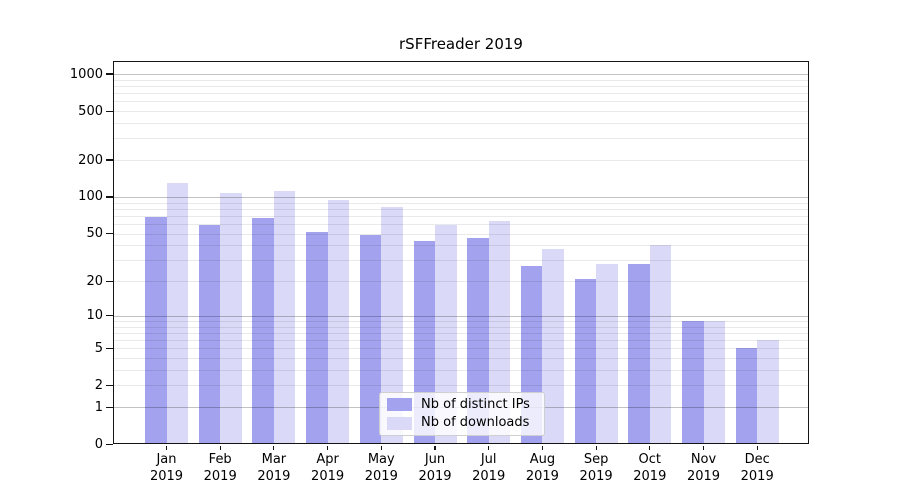 This screenshot has height=500, width=900. I want to click on bar-distinct-ips-sep, so click(585, 361).